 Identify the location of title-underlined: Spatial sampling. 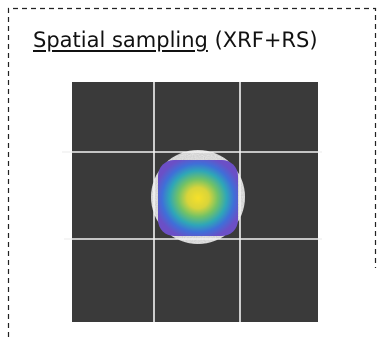
(120, 40).